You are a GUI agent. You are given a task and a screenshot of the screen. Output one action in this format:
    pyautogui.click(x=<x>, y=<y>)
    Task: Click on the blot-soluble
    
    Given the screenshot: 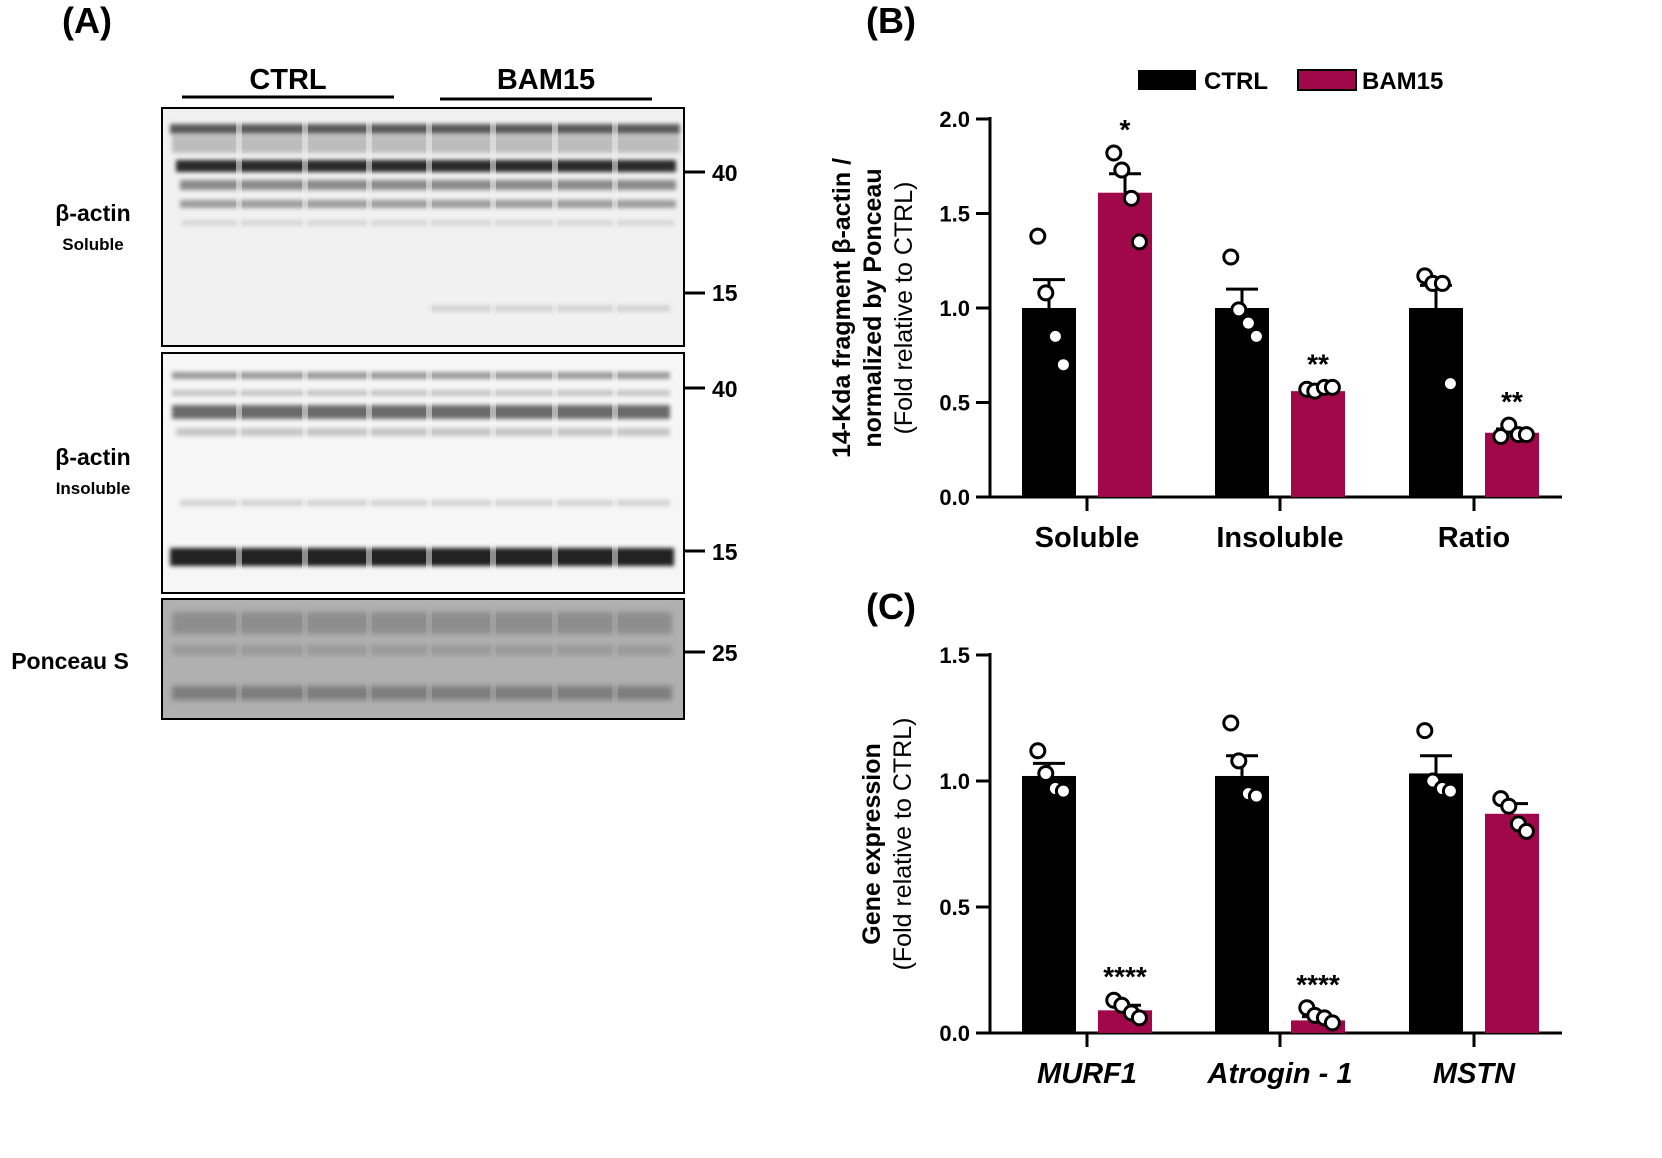 What is the action you would take?
    pyautogui.click(x=423, y=227)
    